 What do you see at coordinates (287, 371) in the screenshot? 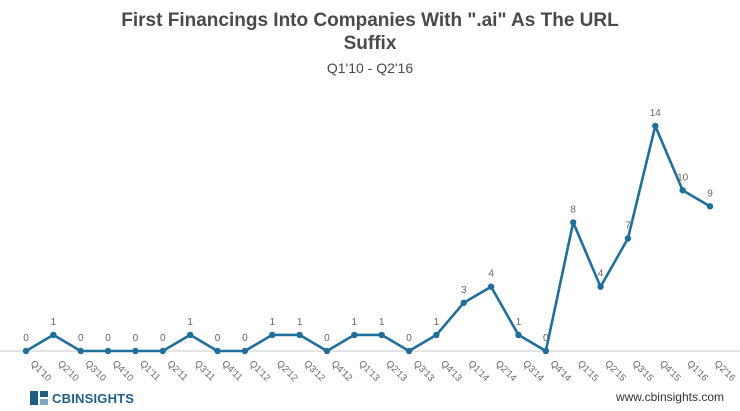
I see `x-tick-label: Q2'12` at bounding box center [287, 371].